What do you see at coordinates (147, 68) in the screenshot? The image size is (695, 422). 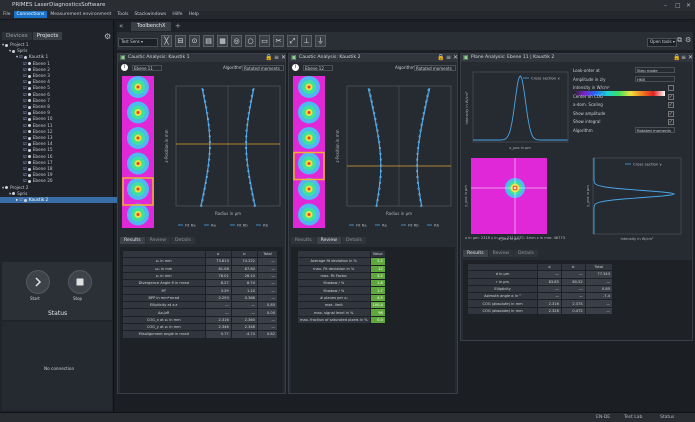 I see `plane-select: Ebene 11` at bounding box center [147, 68].